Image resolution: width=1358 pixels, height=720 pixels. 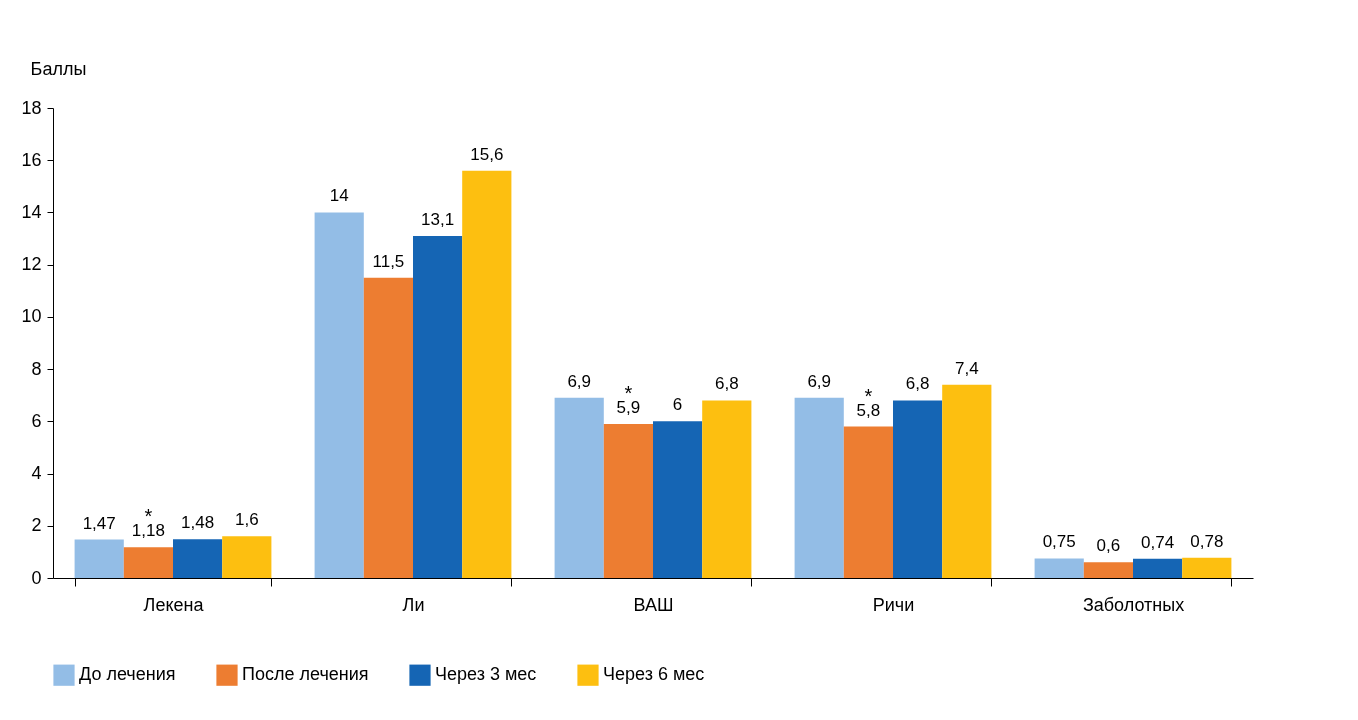 What do you see at coordinates (339, 196) in the screenshot?
I see `data-label: 14` at bounding box center [339, 196].